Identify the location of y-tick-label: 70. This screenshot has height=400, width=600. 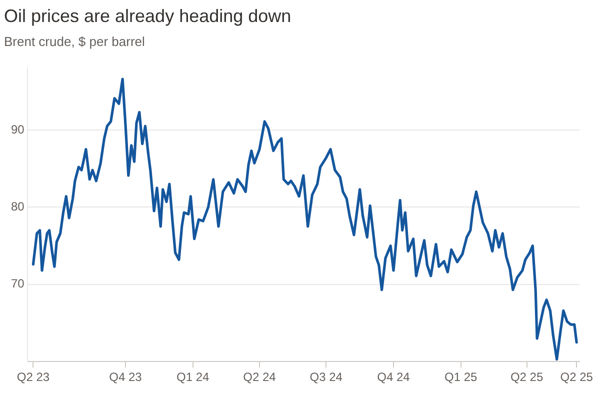
(17, 283).